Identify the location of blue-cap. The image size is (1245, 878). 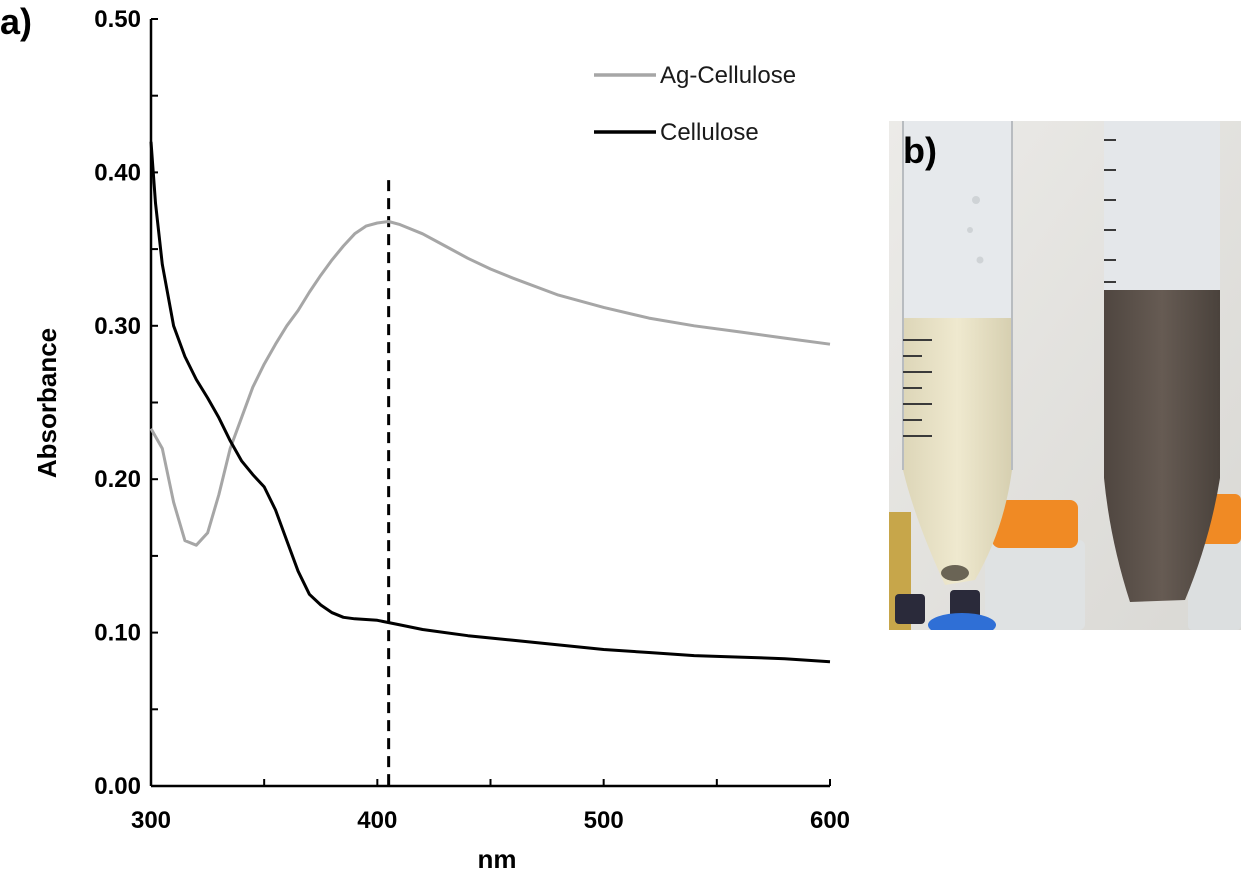
(962, 621).